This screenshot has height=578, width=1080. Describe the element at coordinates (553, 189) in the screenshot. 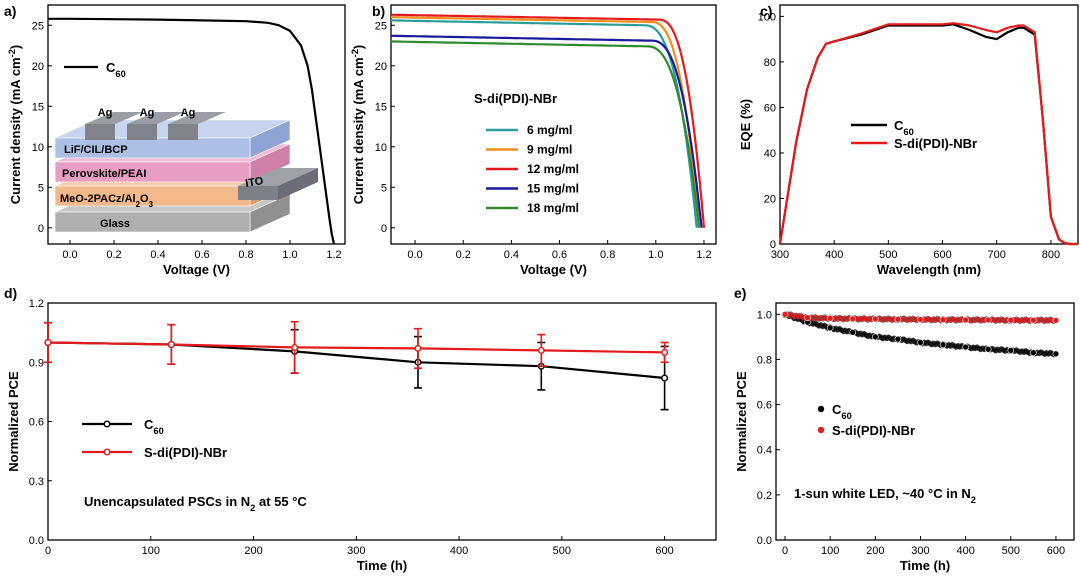

I see `legend-label: 15 mg/ml` at that location.